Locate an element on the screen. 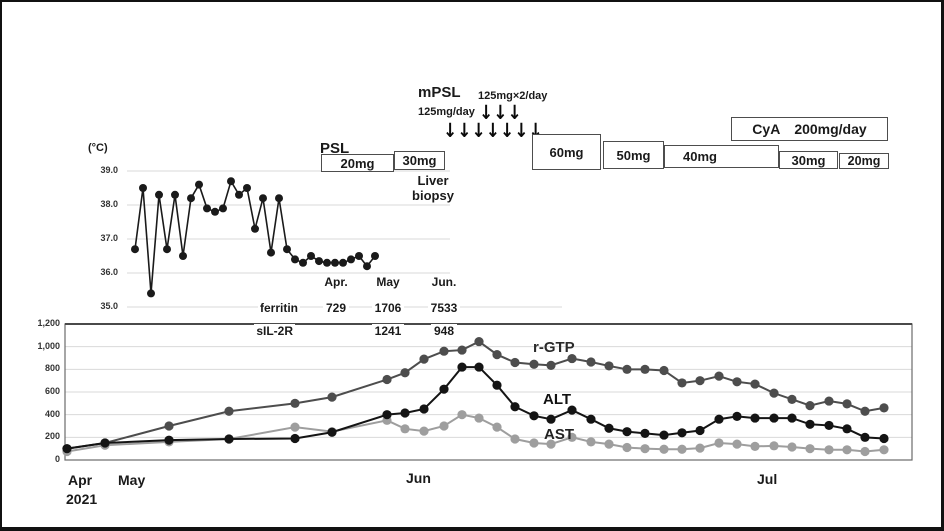 Image resolution: width=944 pixels, height=531 pixels. xaxis-month-jun: Jun is located at coordinates (418, 478).